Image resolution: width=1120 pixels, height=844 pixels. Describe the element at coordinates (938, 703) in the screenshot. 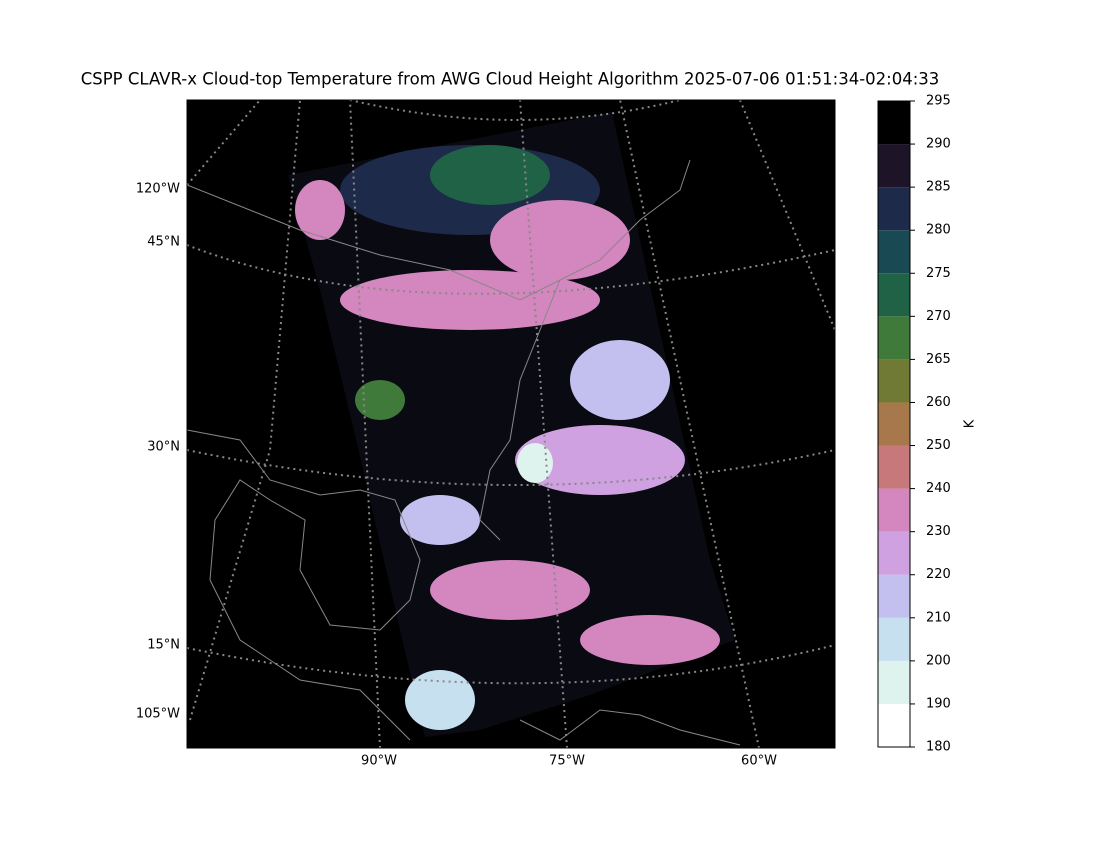

I see `colorbar-tick-label: 190` at that location.